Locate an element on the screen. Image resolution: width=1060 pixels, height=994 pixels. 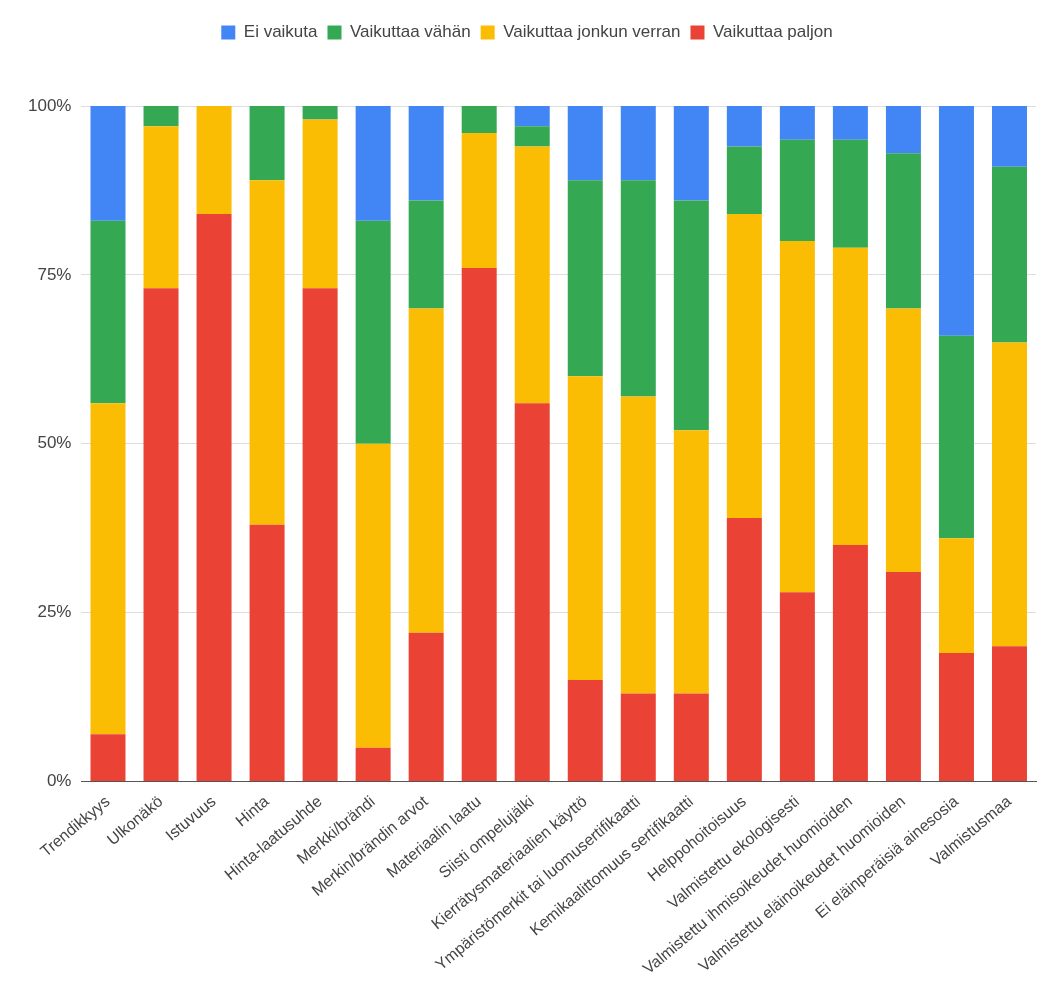
y-tick-label: 25% is located at coordinates (54, 612).